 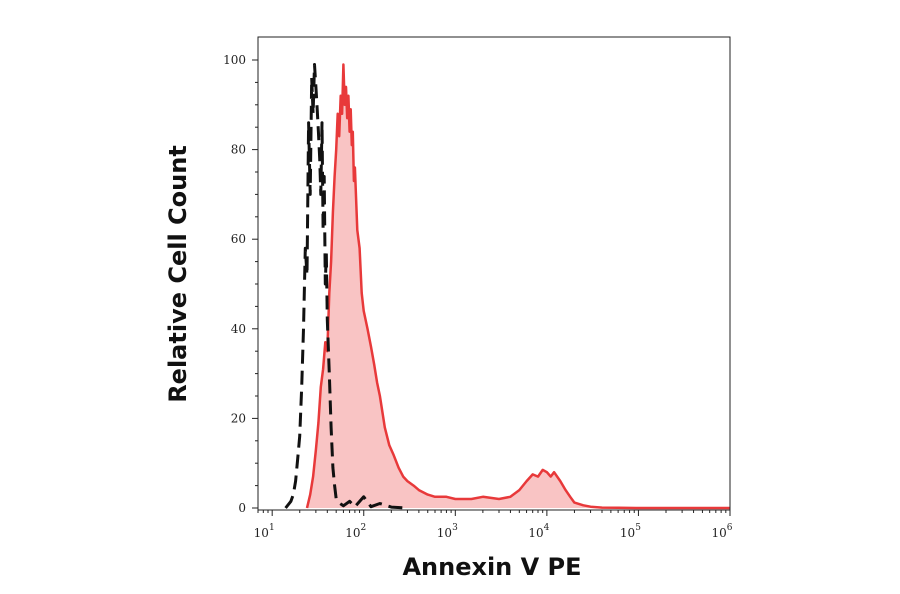 What do you see at coordinates (234, 60) in the screenshot?
I see `y-tick-label: 100` at bounding box center [234, 60].